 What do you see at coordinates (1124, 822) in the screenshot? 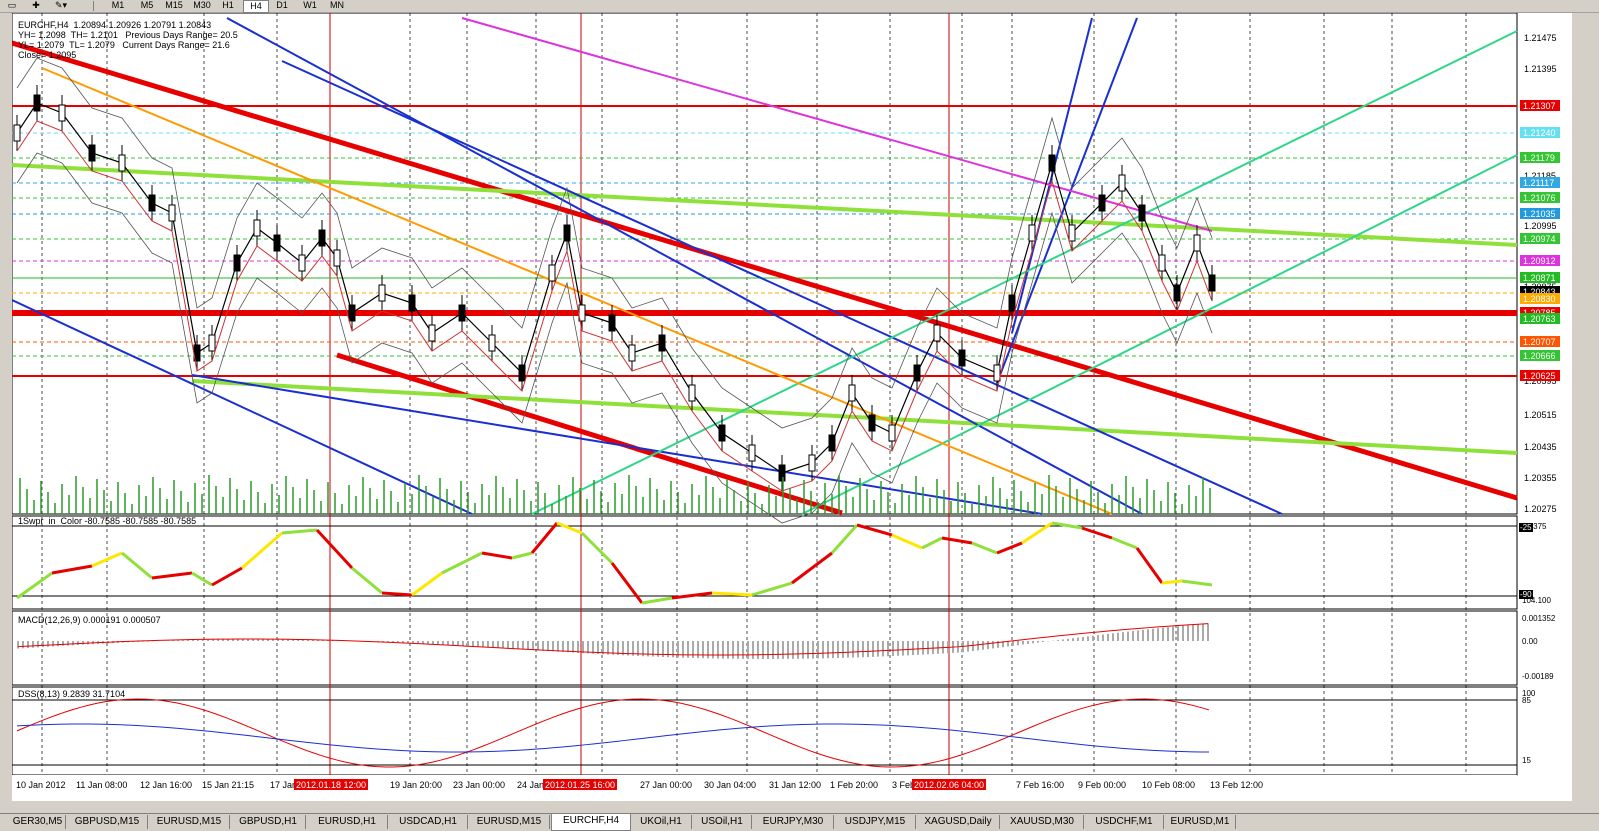
I see `chart-tab: USDCHF,M1` at bounding box center [1124, 822].